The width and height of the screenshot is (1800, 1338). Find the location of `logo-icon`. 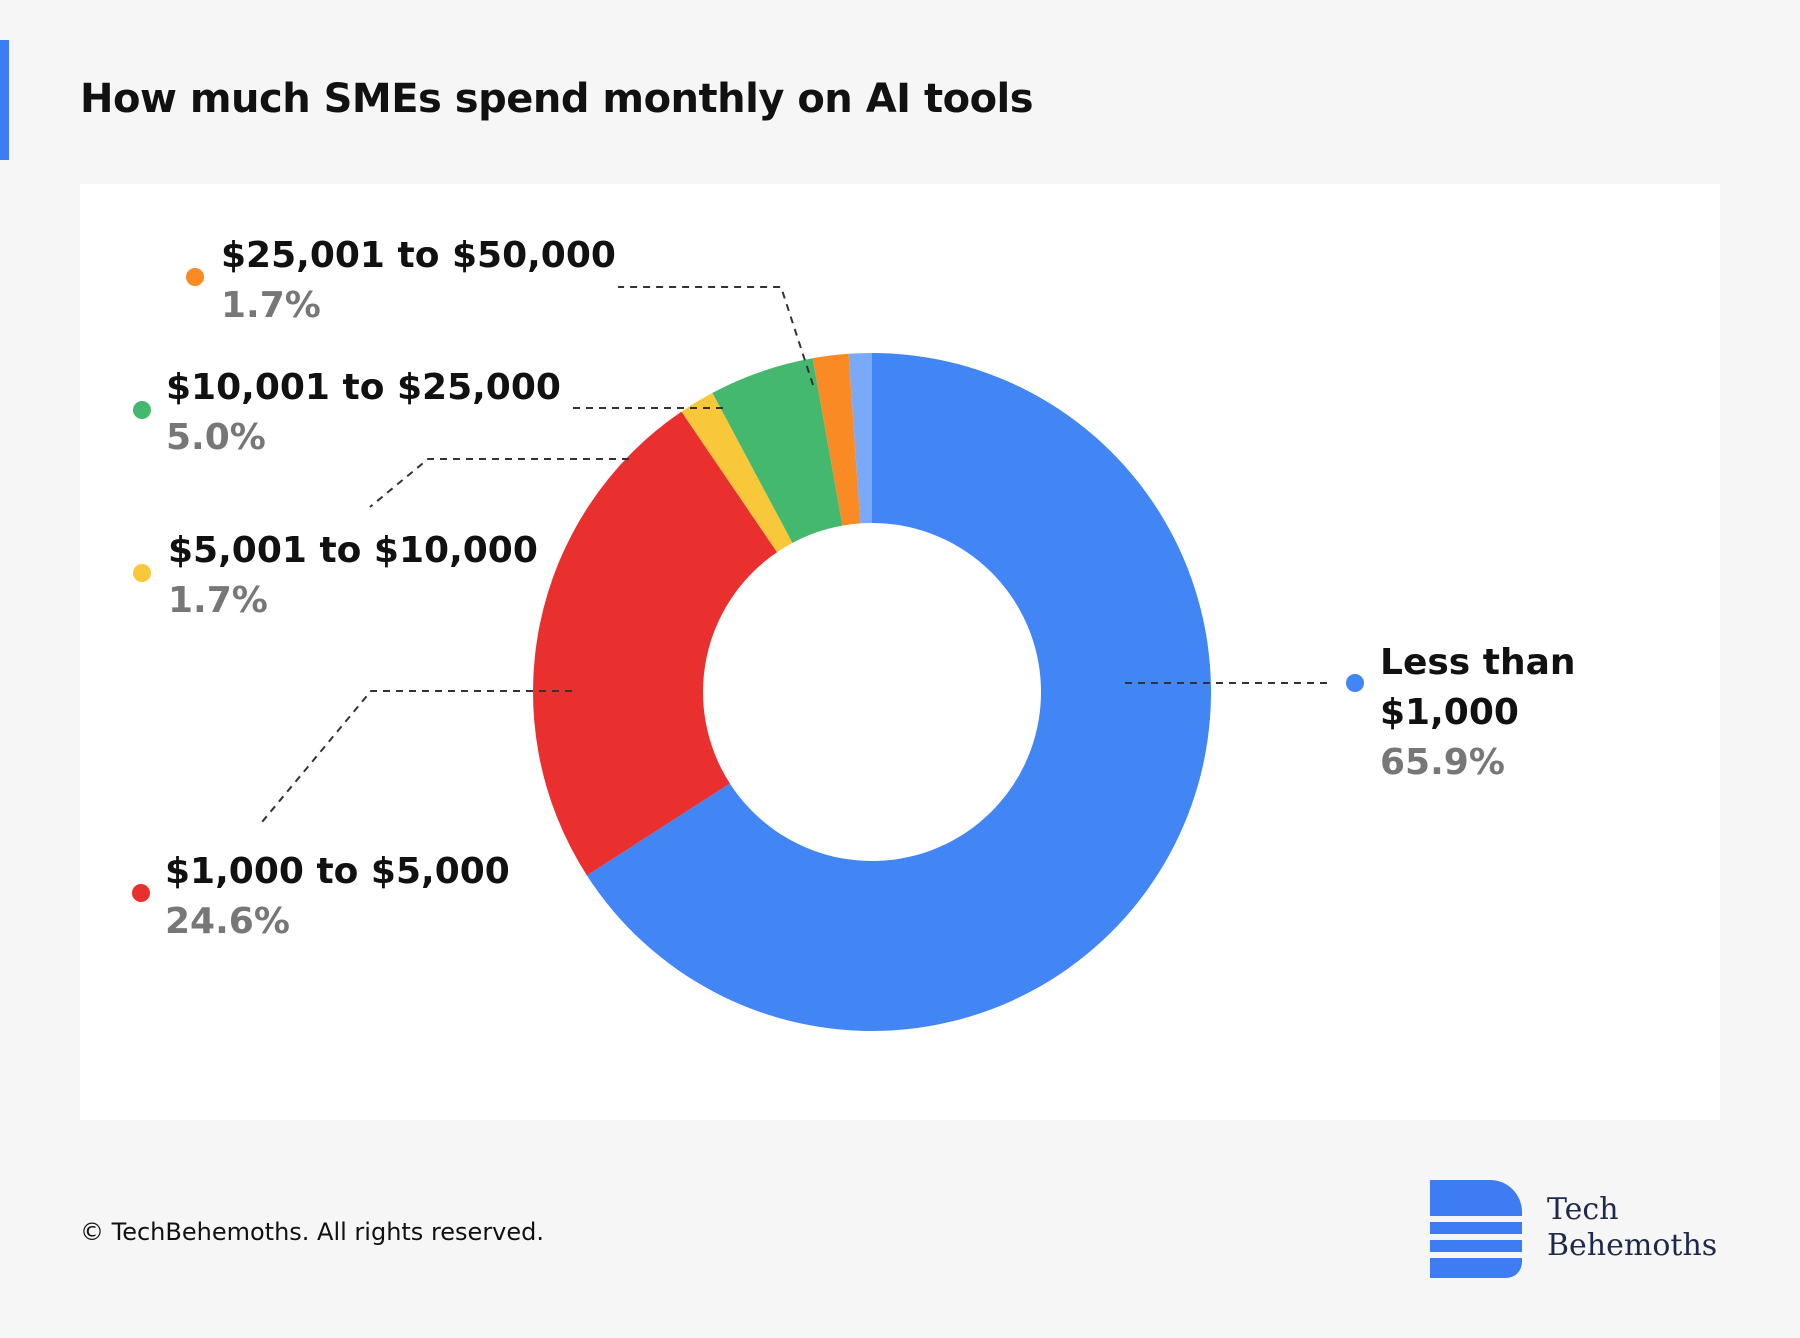

logo-icon is located at coordinates (1476, 1229).